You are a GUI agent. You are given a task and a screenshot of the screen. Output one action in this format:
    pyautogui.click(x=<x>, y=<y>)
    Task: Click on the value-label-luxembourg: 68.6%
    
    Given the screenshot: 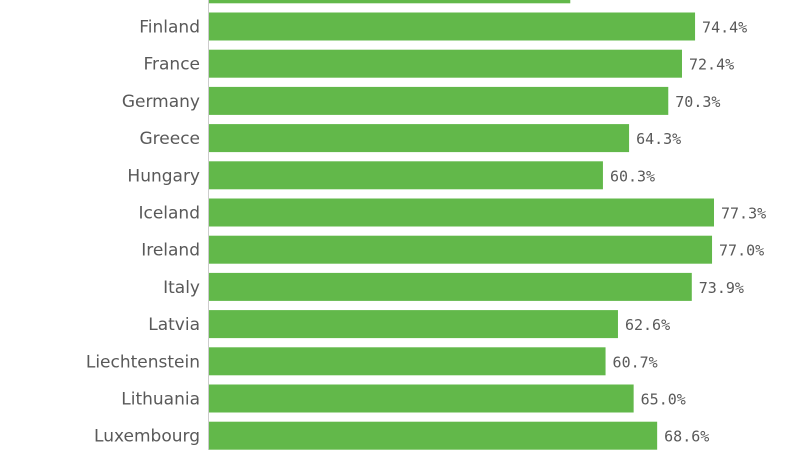 What is the action you would take?
    pyautogui.click(x=686, y=437)
    